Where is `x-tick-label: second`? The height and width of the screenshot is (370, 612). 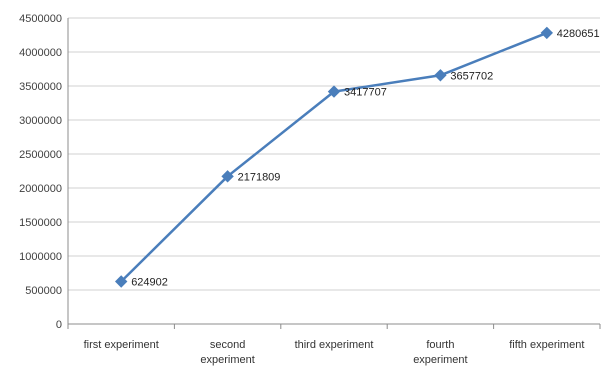 x-tick-label: second is located at coordinates (227, 345).